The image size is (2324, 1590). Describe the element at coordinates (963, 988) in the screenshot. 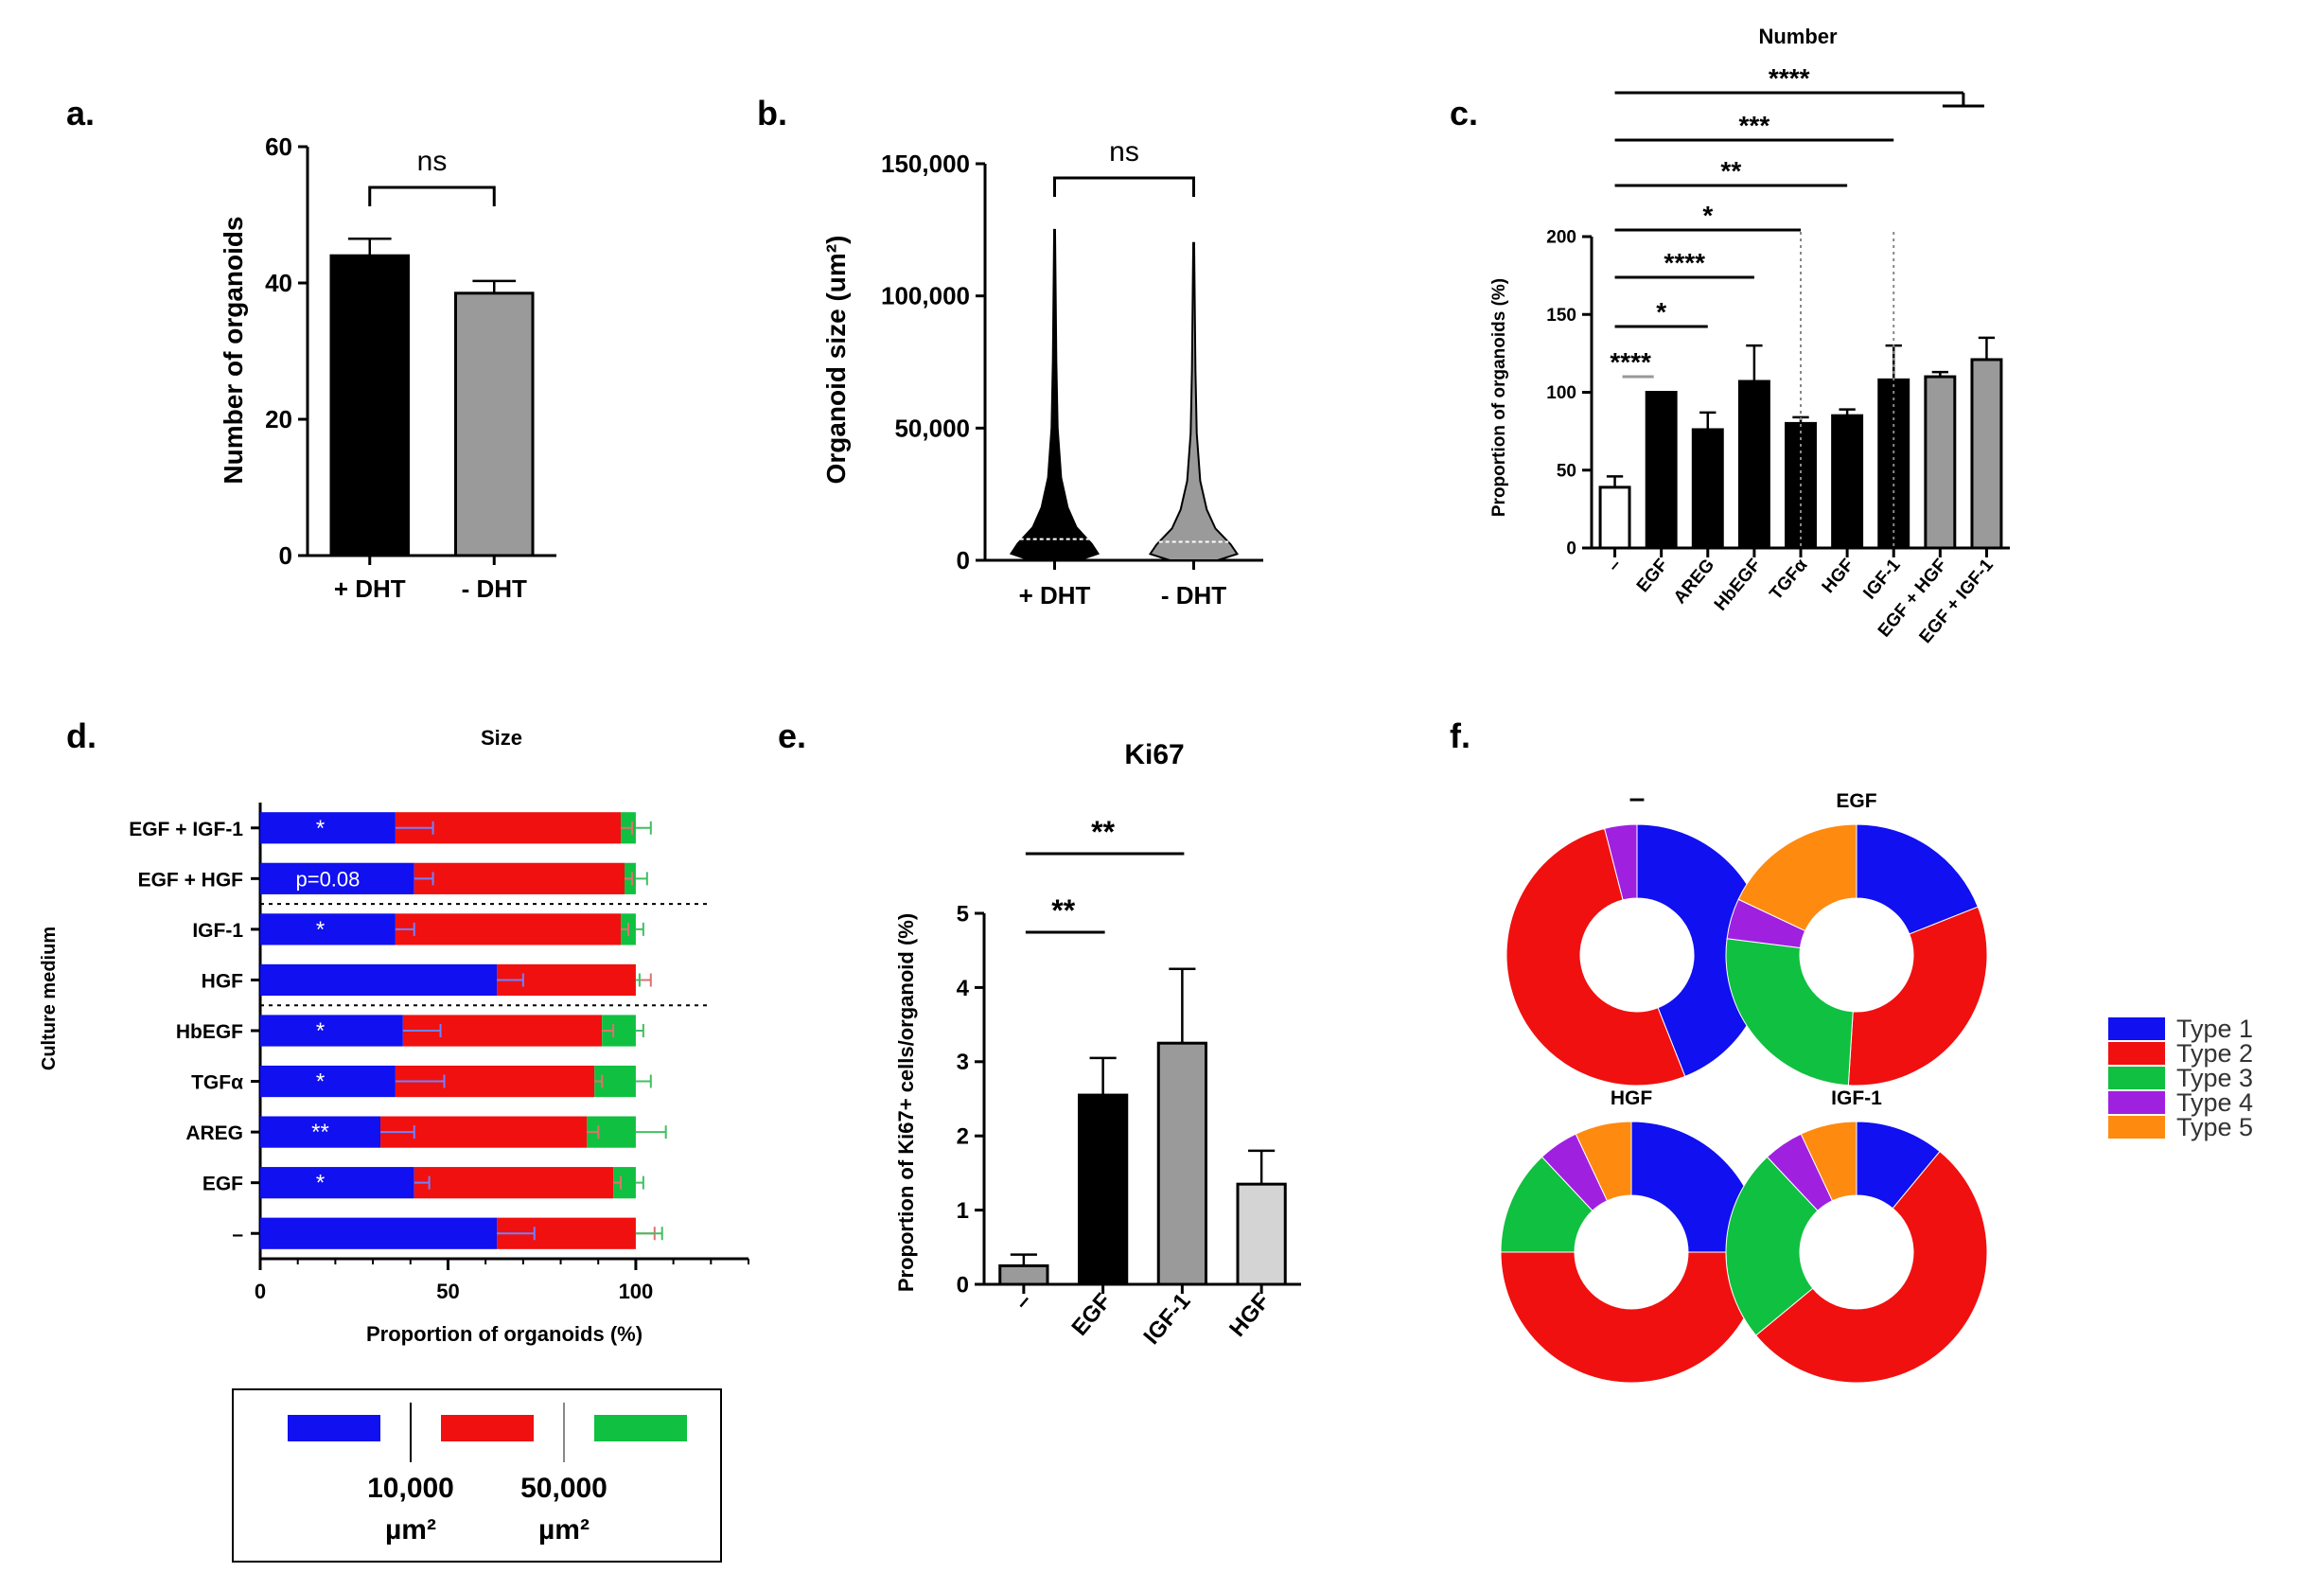

I see `chart-e-y-tick-label: 4` at that location.